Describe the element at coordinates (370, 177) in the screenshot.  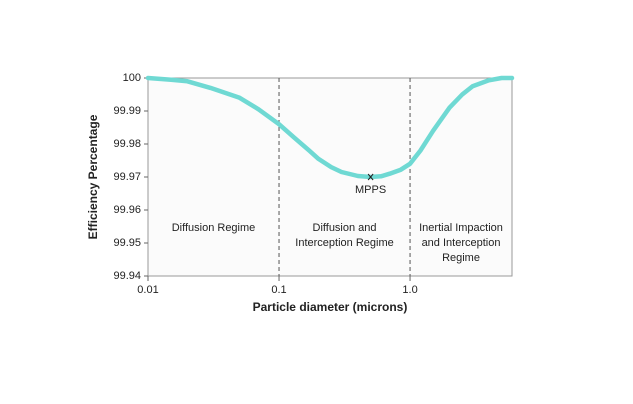
I see `mpps-marker` at that location.